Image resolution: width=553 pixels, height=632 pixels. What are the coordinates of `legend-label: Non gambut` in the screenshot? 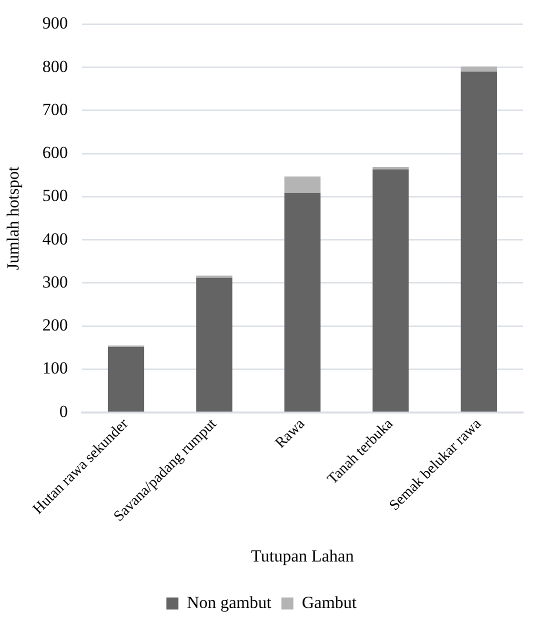 It's located at (229, 602).